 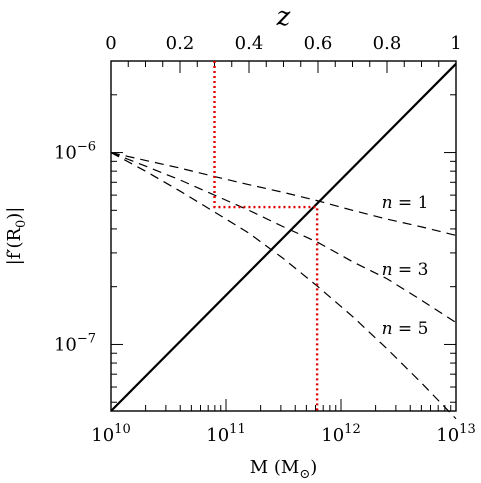 What do you see at coordinates (249, 43) in the screenshot?
I see `top-tick-label: 0.4` at bounding box center [249, 43].